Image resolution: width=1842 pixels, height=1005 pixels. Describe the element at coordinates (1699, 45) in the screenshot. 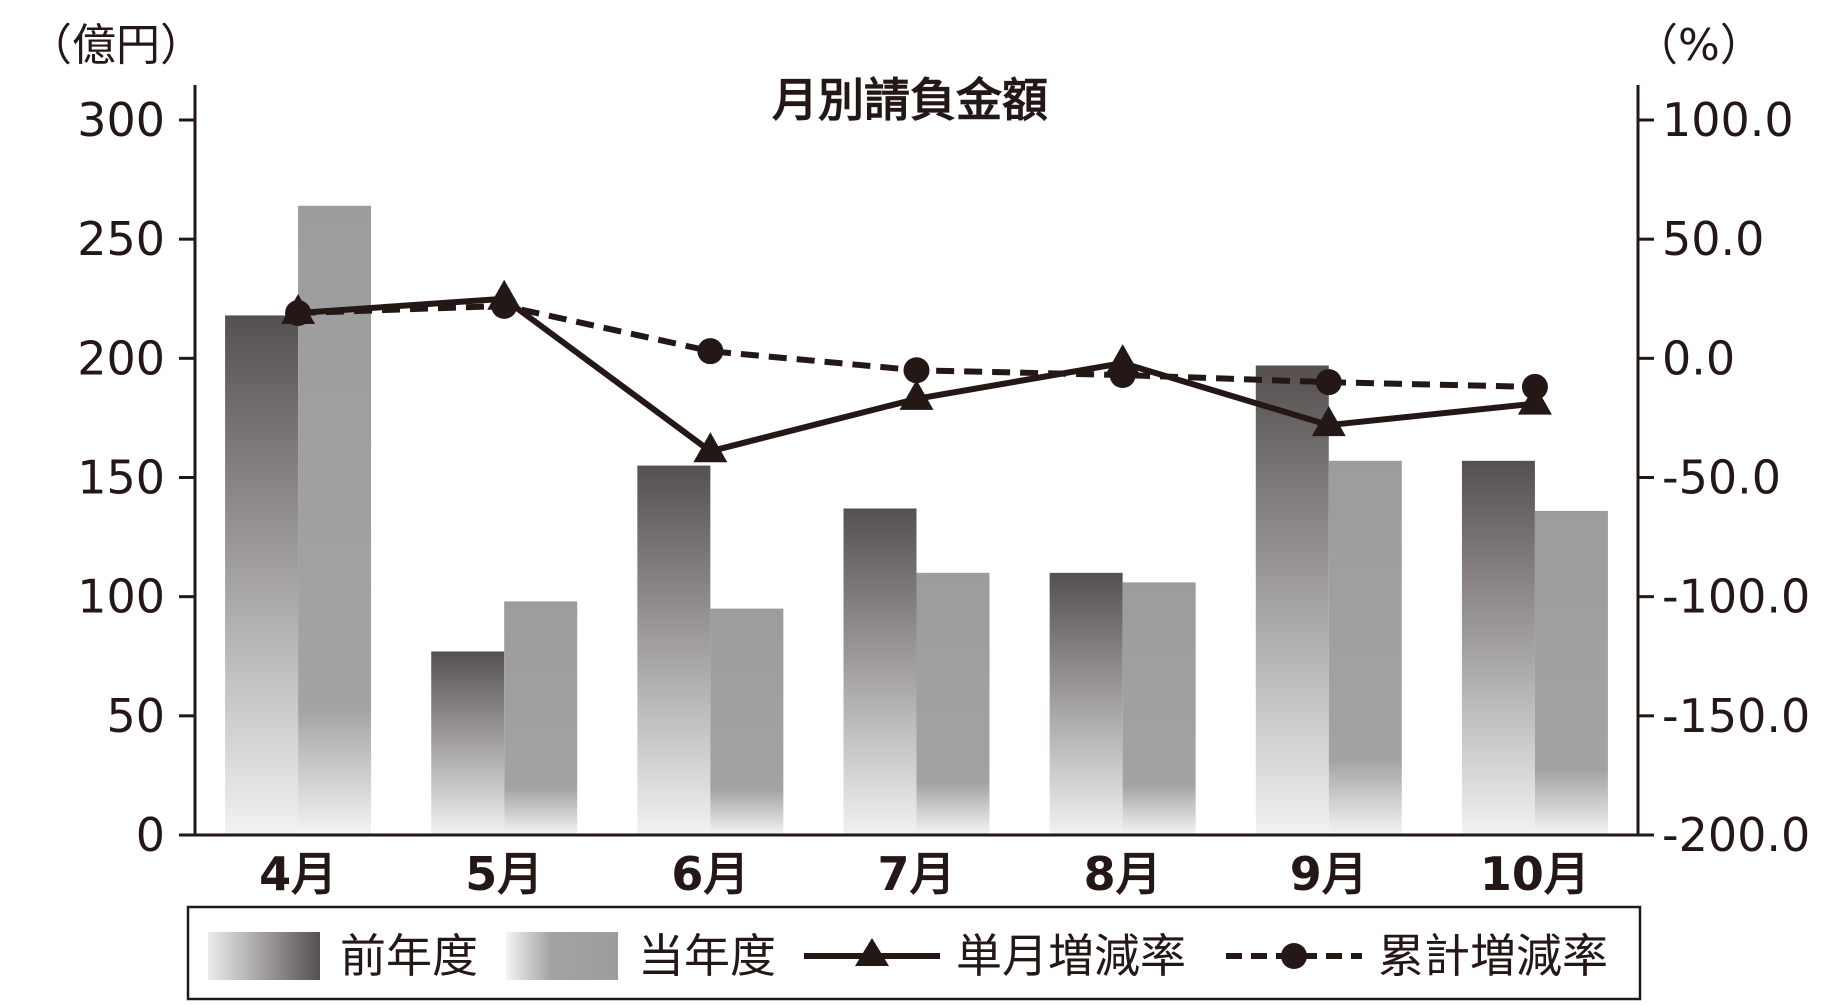

I see `right-axis-unit: （%）` at that location.